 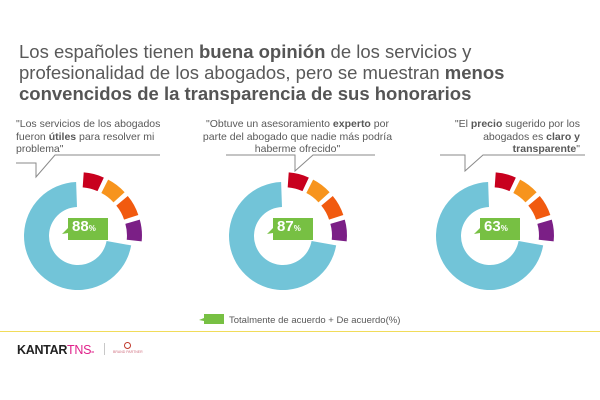 What do you see at coordinates (462, 124) in the screenshot?
I see `quote-part: "El` at bounding box center [462, 124].